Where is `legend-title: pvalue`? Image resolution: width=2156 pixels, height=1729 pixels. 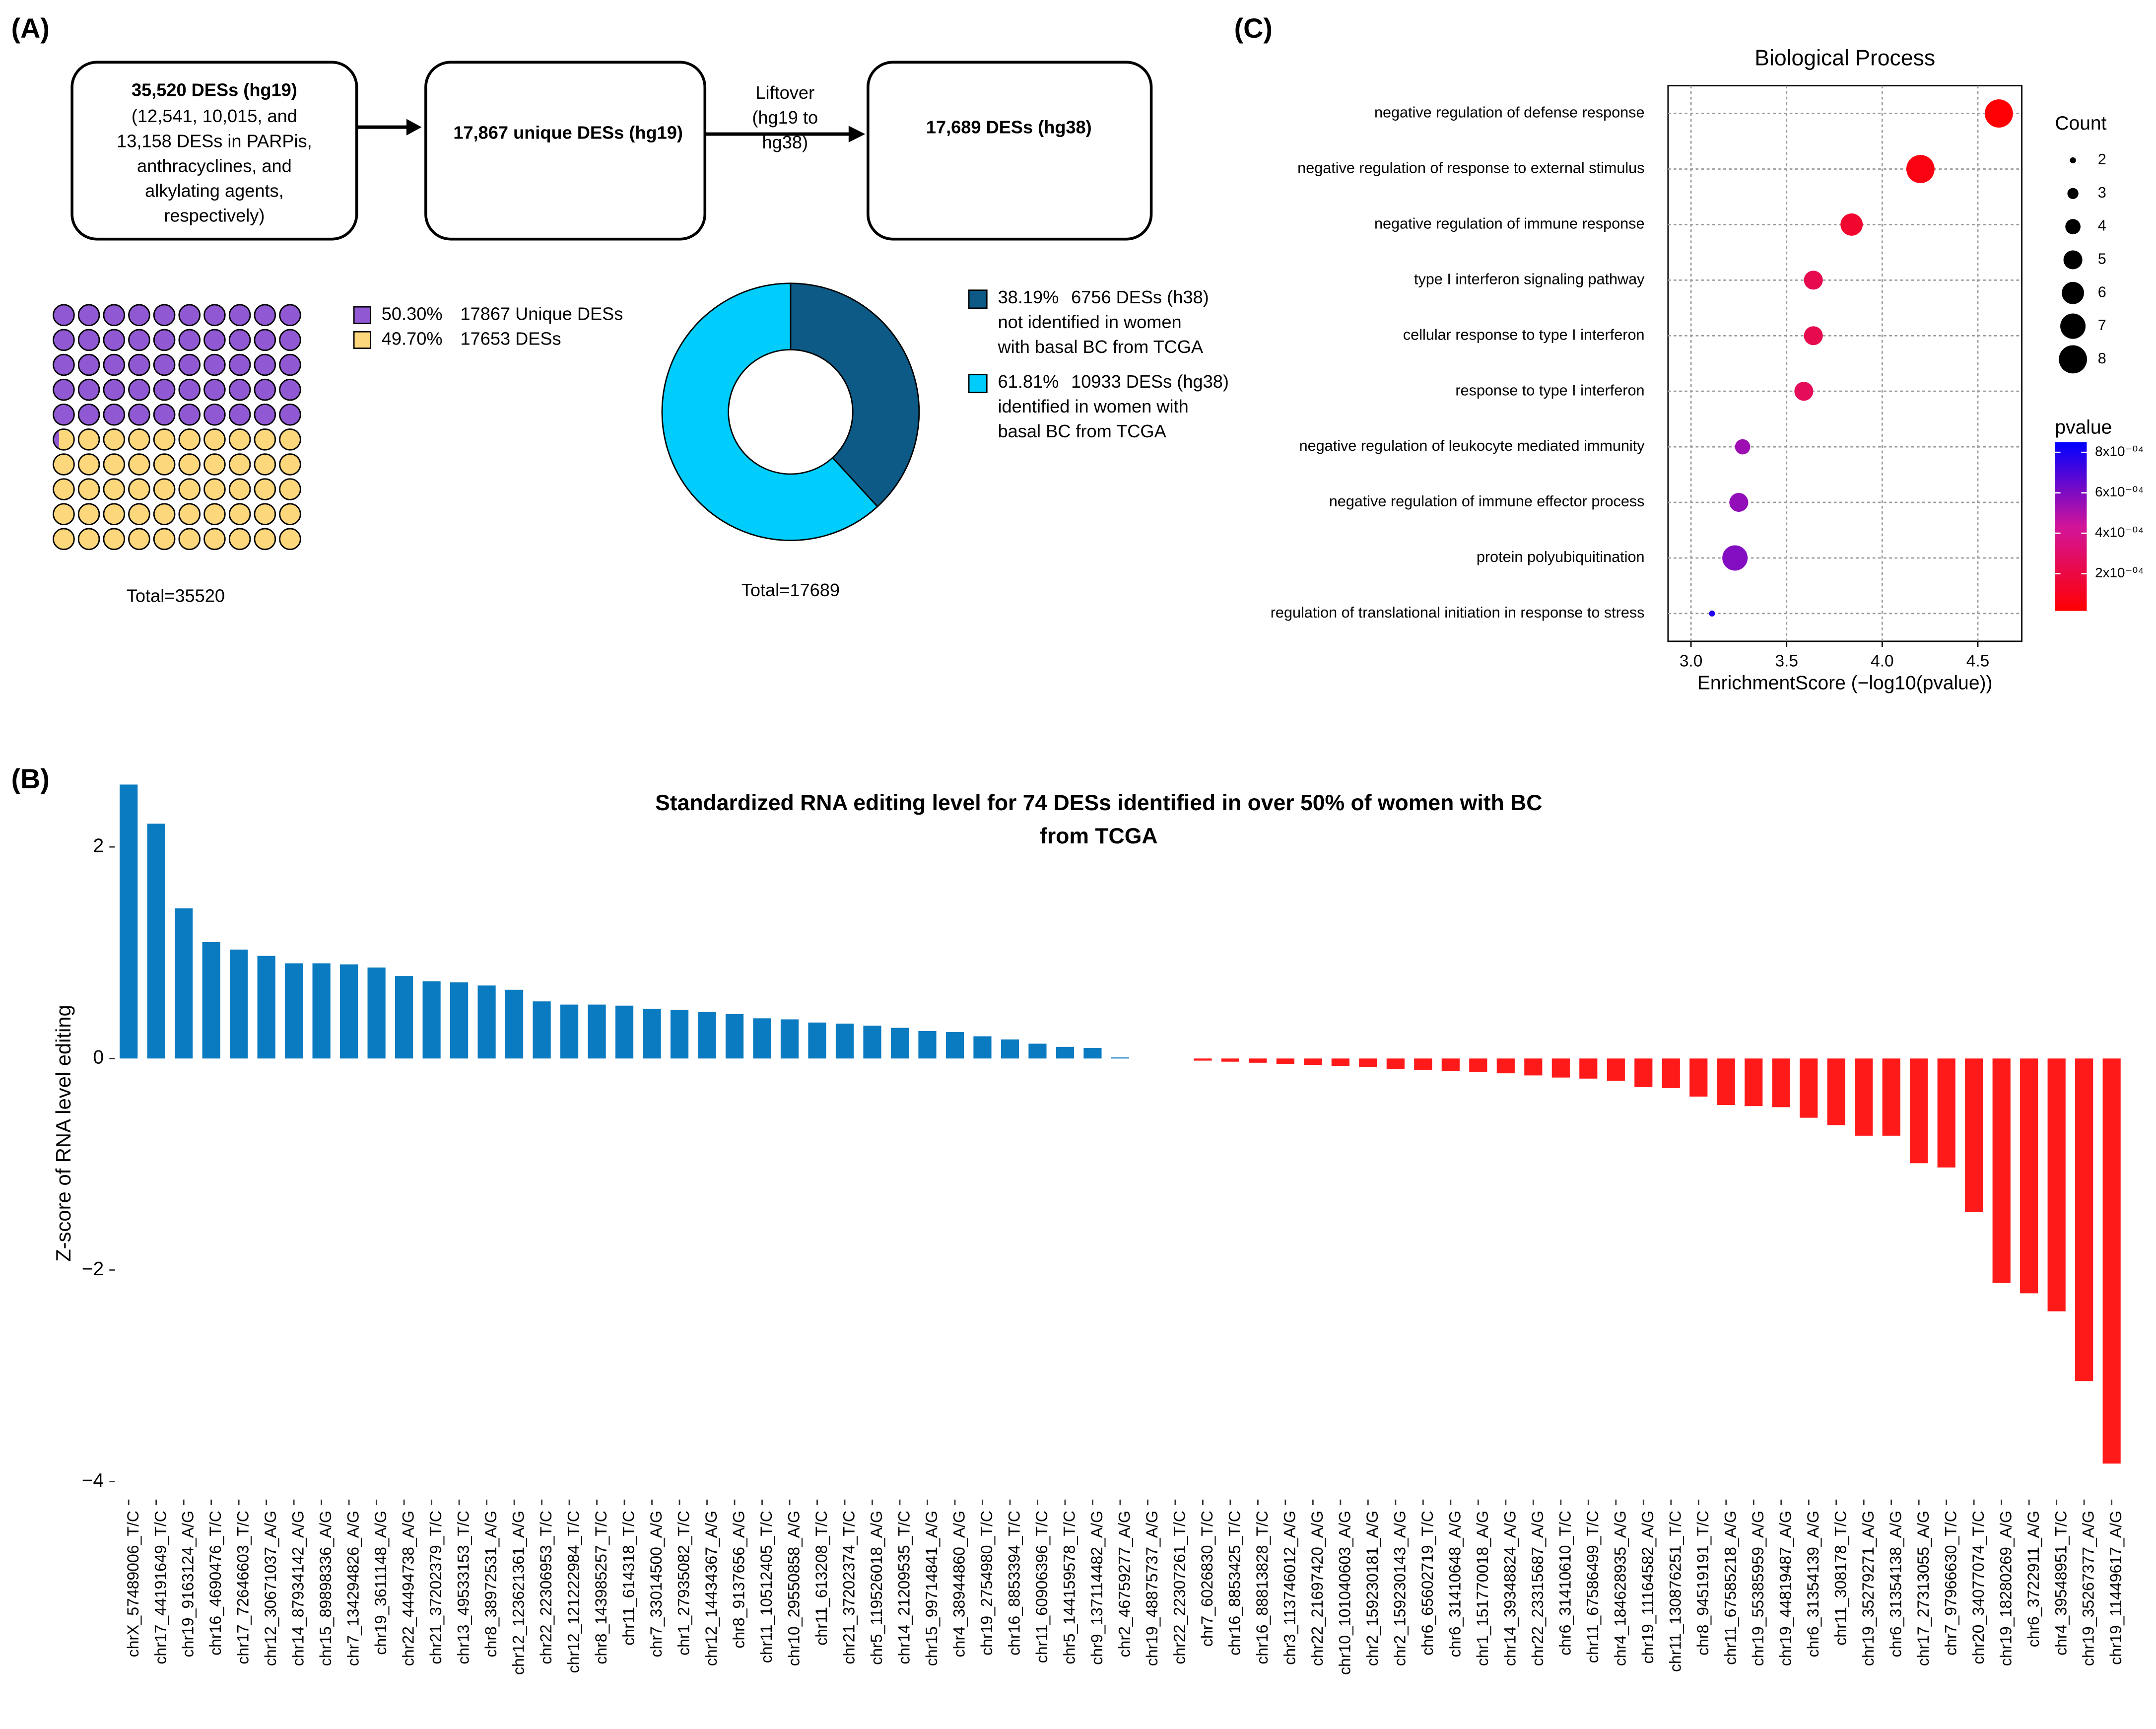 legend-title: pvalue is located at coordinates (2083, 427).